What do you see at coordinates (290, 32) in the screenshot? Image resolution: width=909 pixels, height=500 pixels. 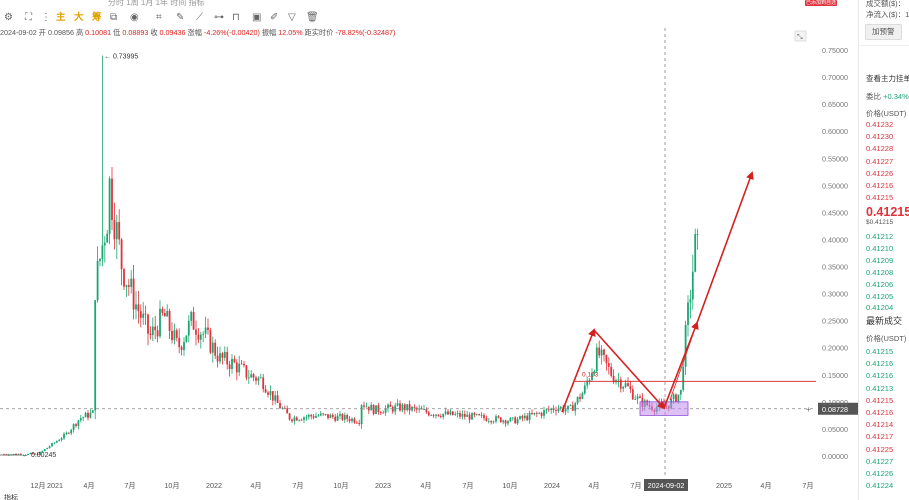 I see `info-amplitude: 12.05%` at bounding box center [290, 32].